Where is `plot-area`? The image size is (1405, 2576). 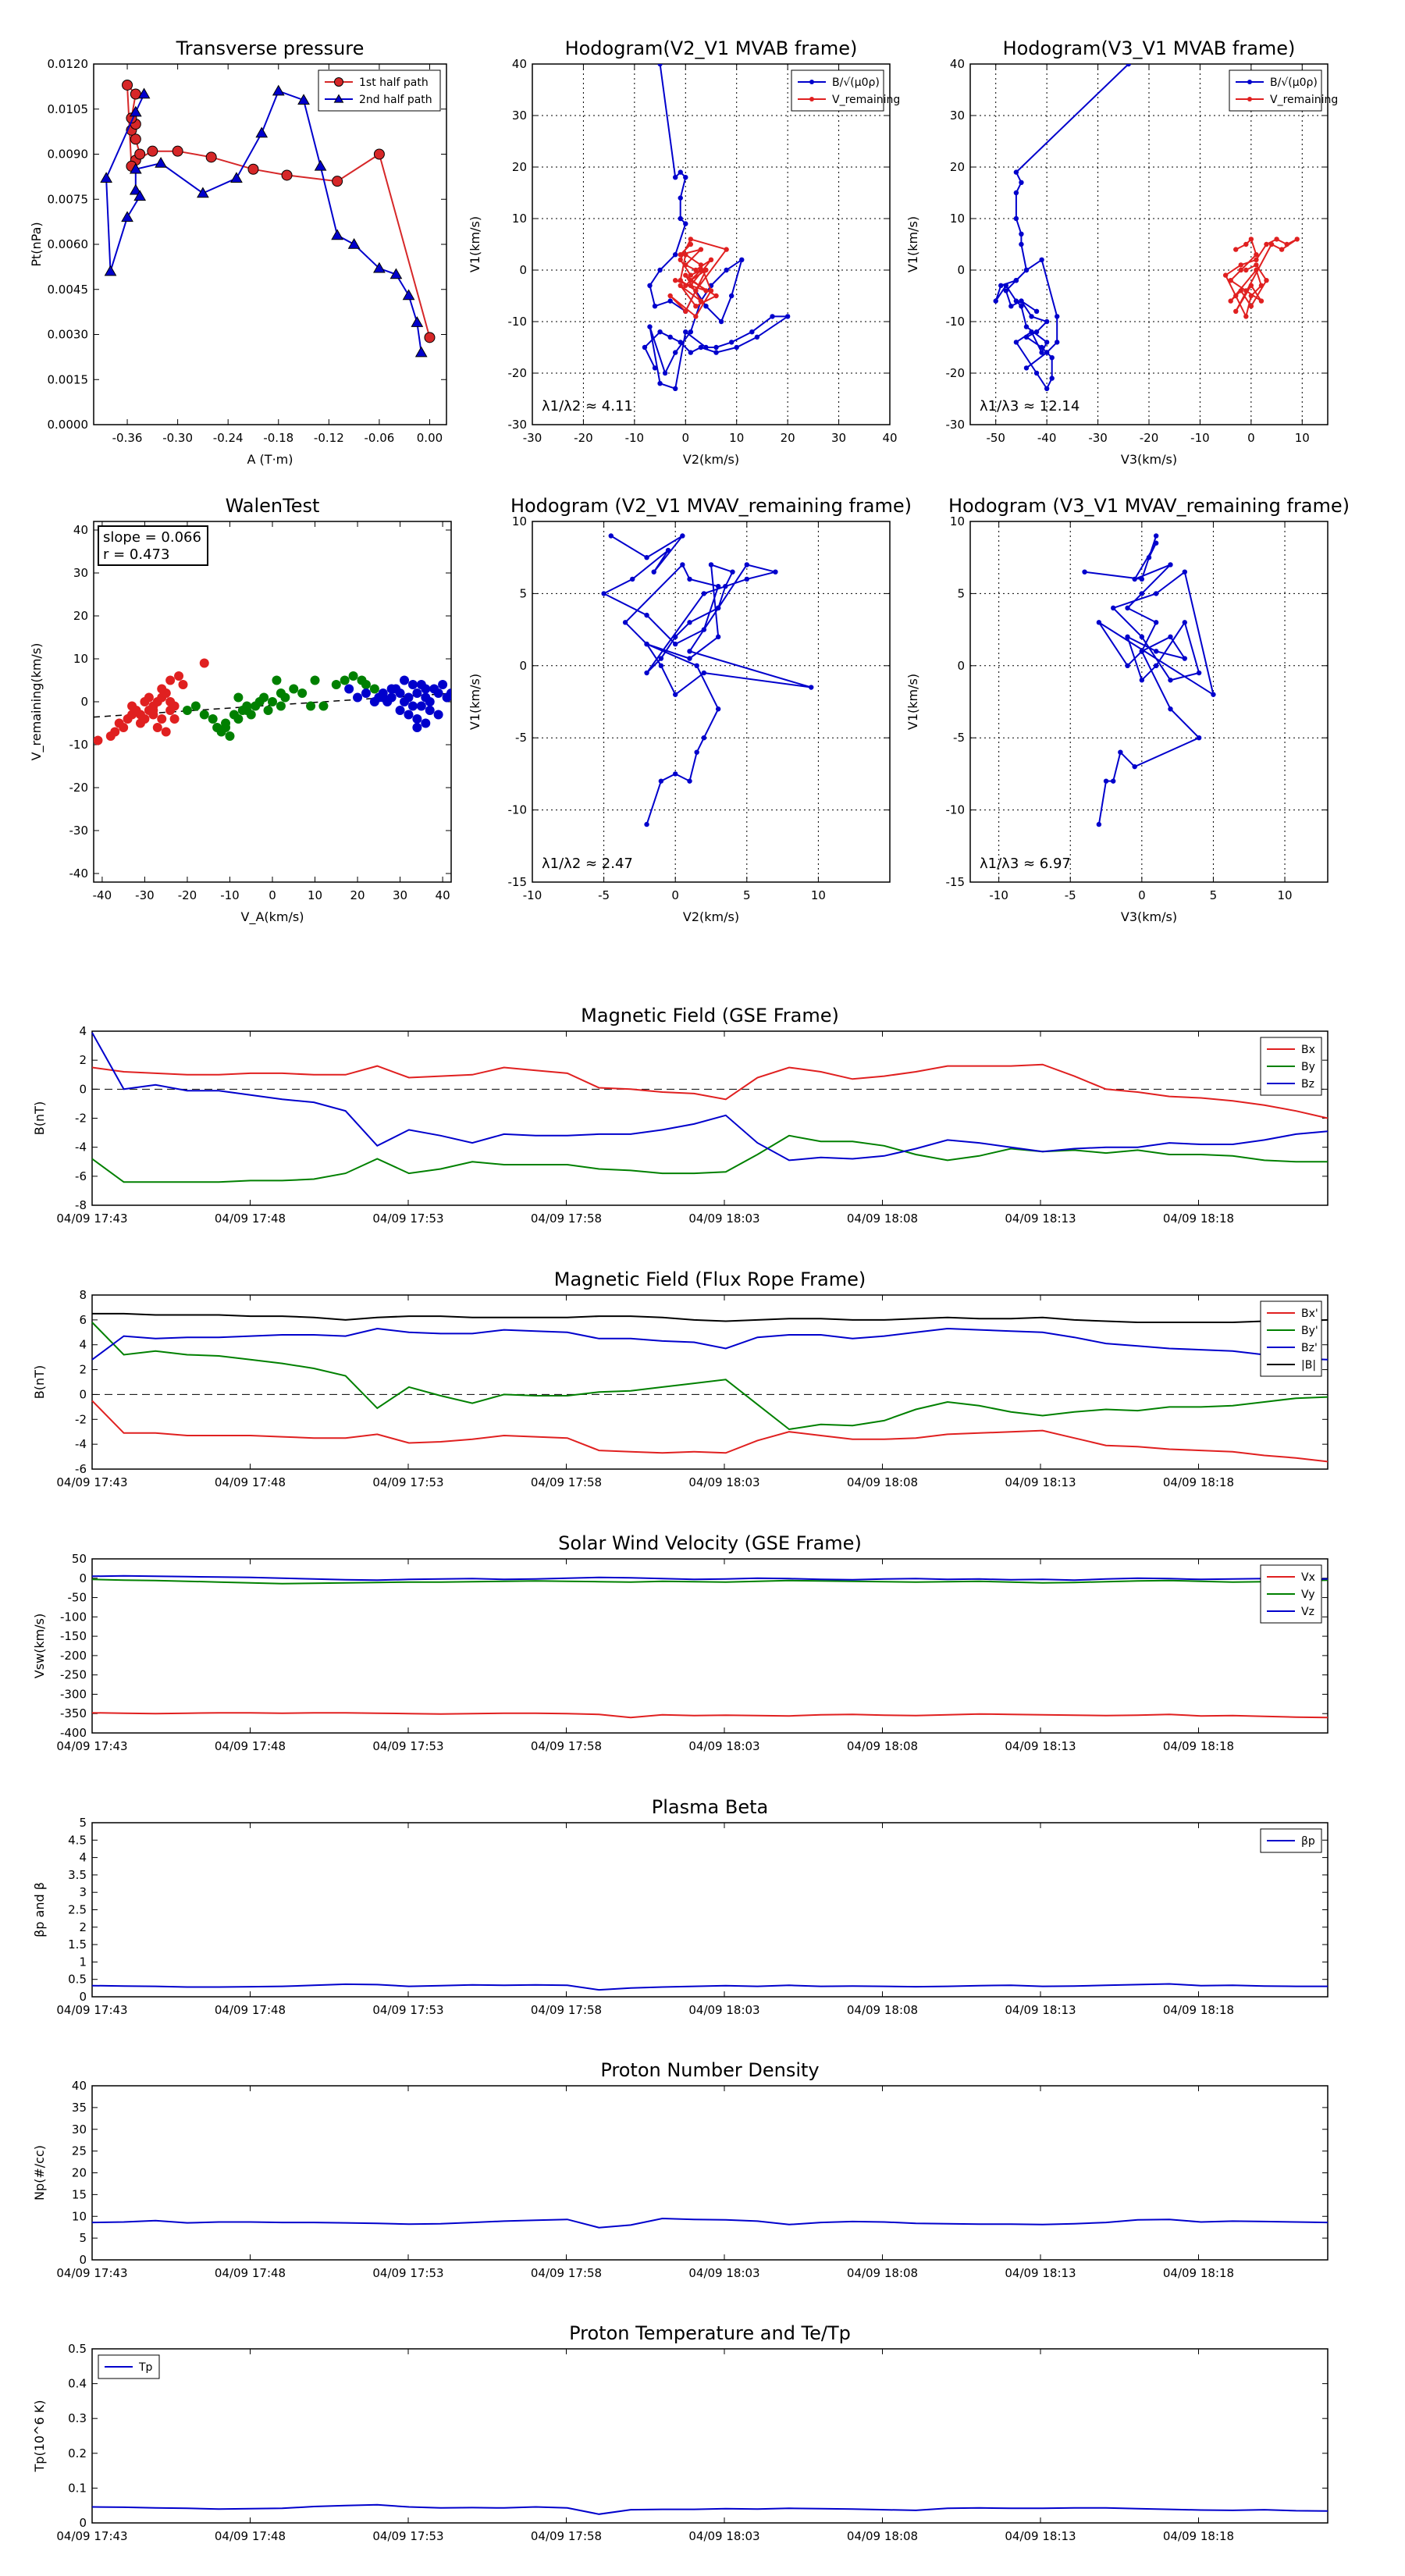
plot-area is located at coordinates (268, 218).